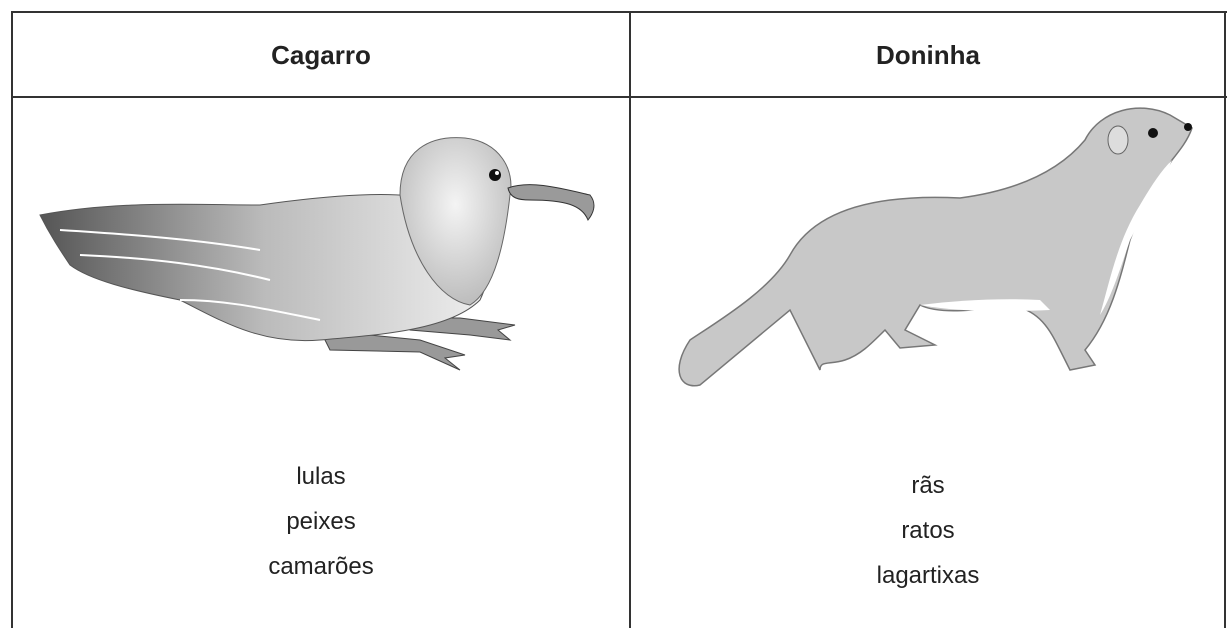 The height and width of the screenshot is (628, 1227). I want to click on food-list: lulas peixes camarões, so click(321, 521).